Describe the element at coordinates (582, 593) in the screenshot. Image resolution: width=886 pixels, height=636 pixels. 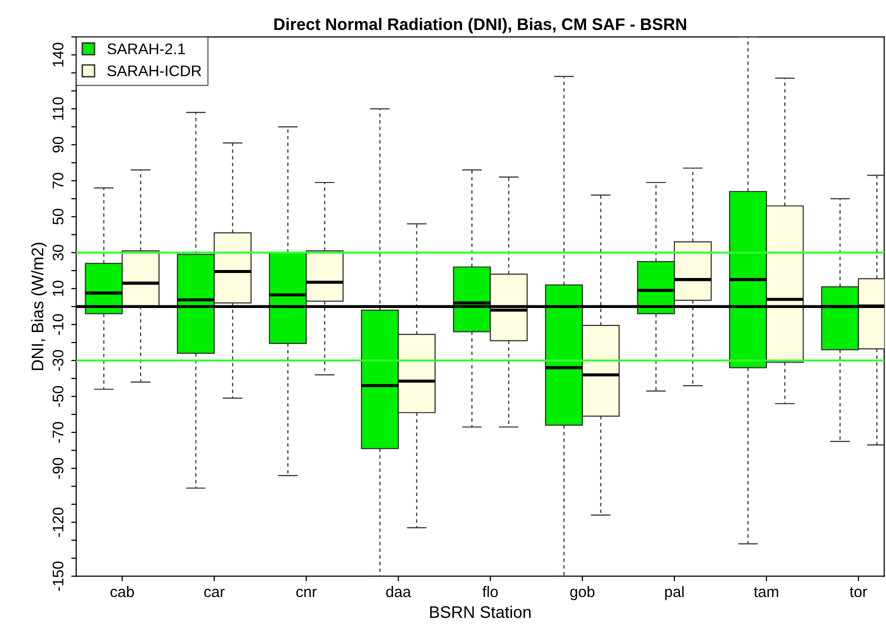
I see `x-tick-label: gob` at that location.